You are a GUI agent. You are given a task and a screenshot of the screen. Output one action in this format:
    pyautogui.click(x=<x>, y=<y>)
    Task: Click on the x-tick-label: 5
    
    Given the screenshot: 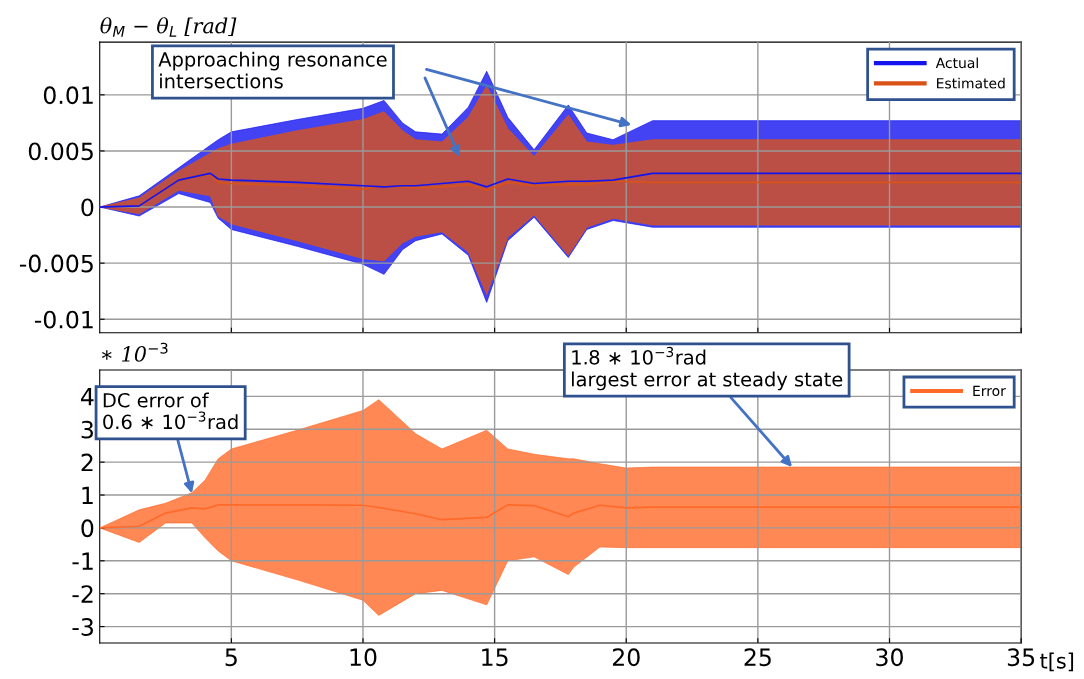 What is the action you would take?
    pyautogui.click(x=231, y=657)
    